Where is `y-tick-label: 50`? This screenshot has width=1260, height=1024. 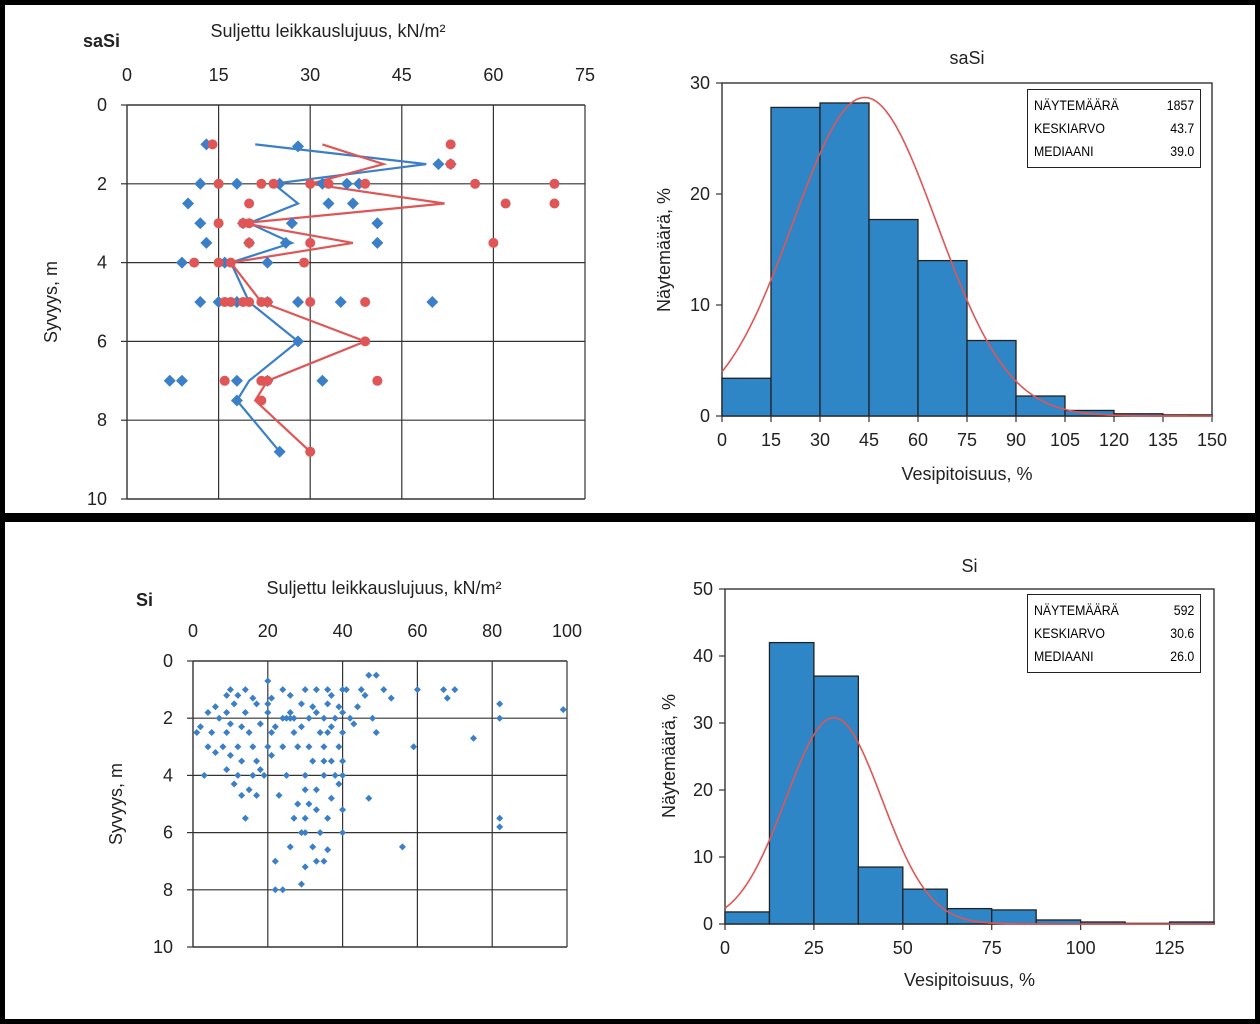 y-tick-label: 50 is located at coordinates (703, 589).